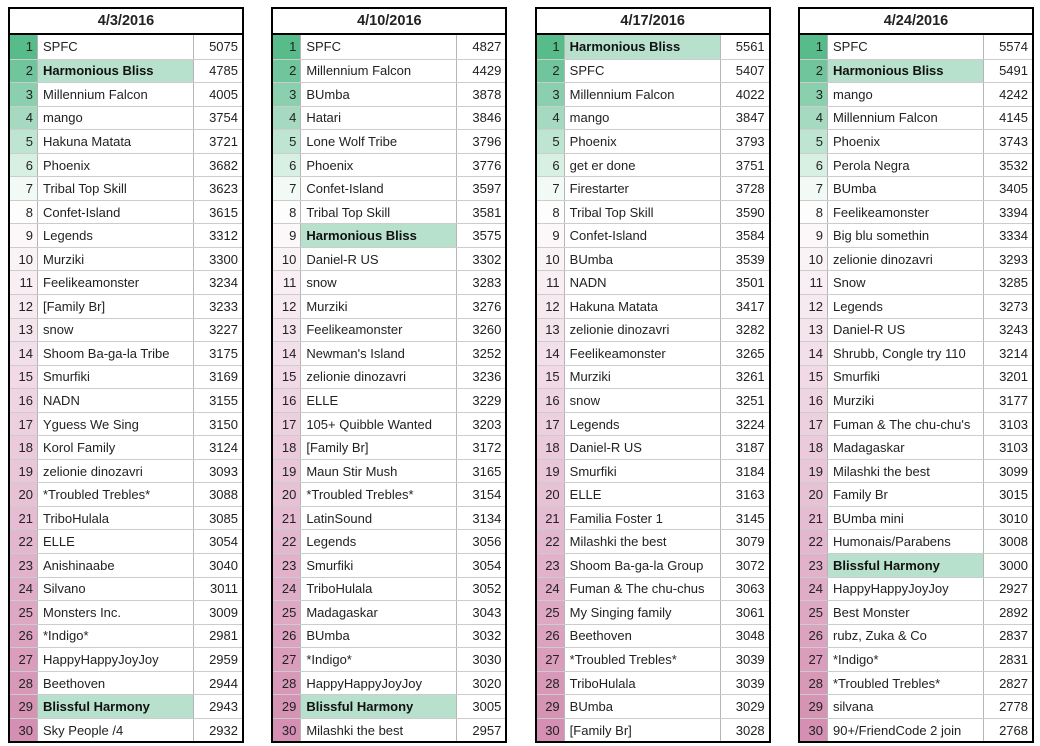 This screenshot has height=746, width=1040. Describe the element at coordinates (652, 141) in the screenshot. I see `table-row: 5 Phoenix 3793` at that location.